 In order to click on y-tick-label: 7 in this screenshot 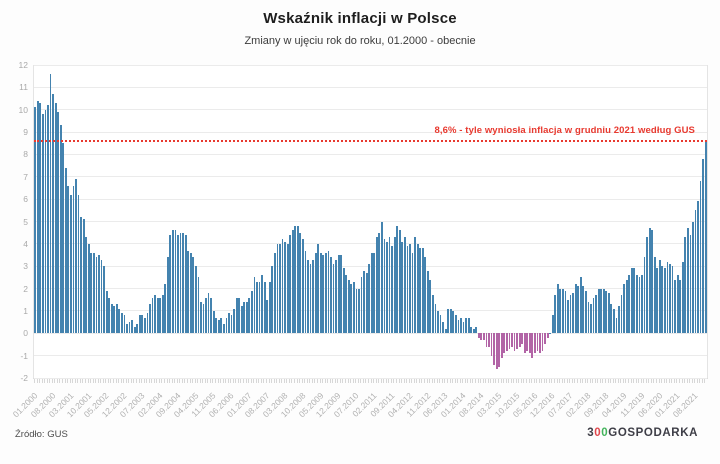, I will do `click(25, 176)`.